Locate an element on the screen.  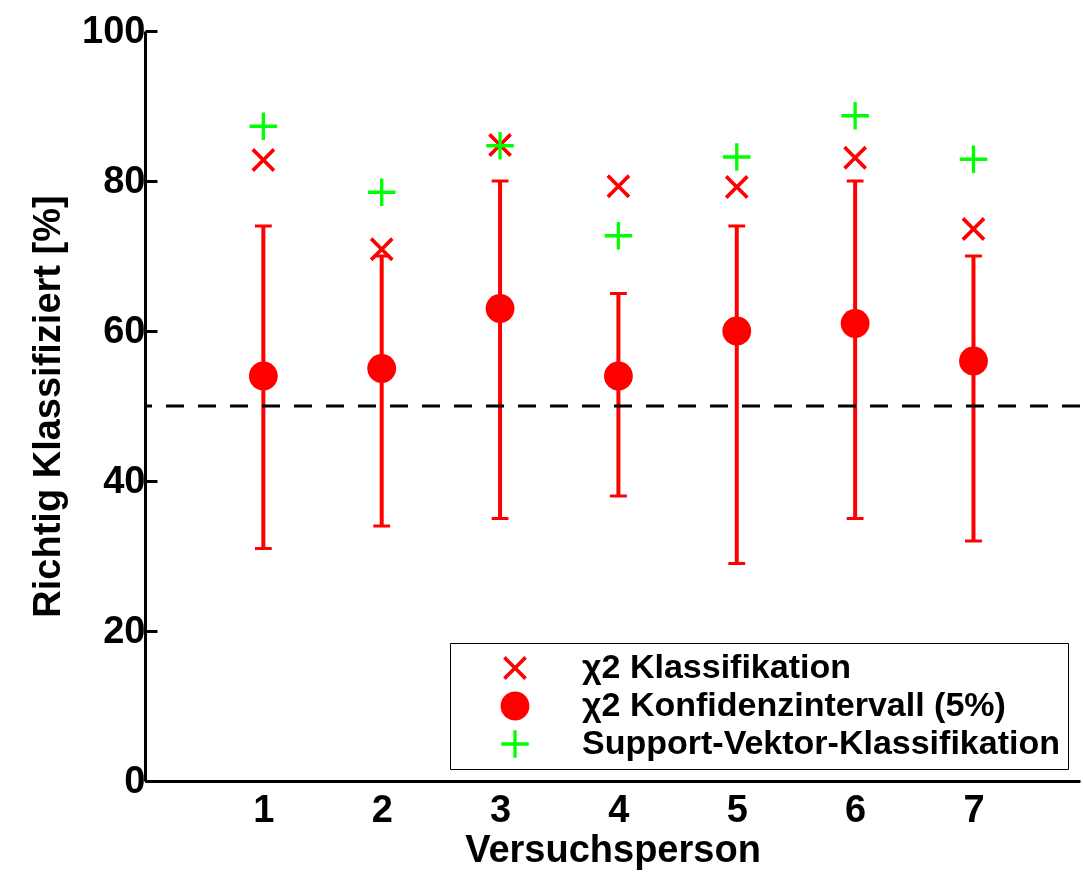
y-tick-label: 20 is located at coordinates (124, 629).